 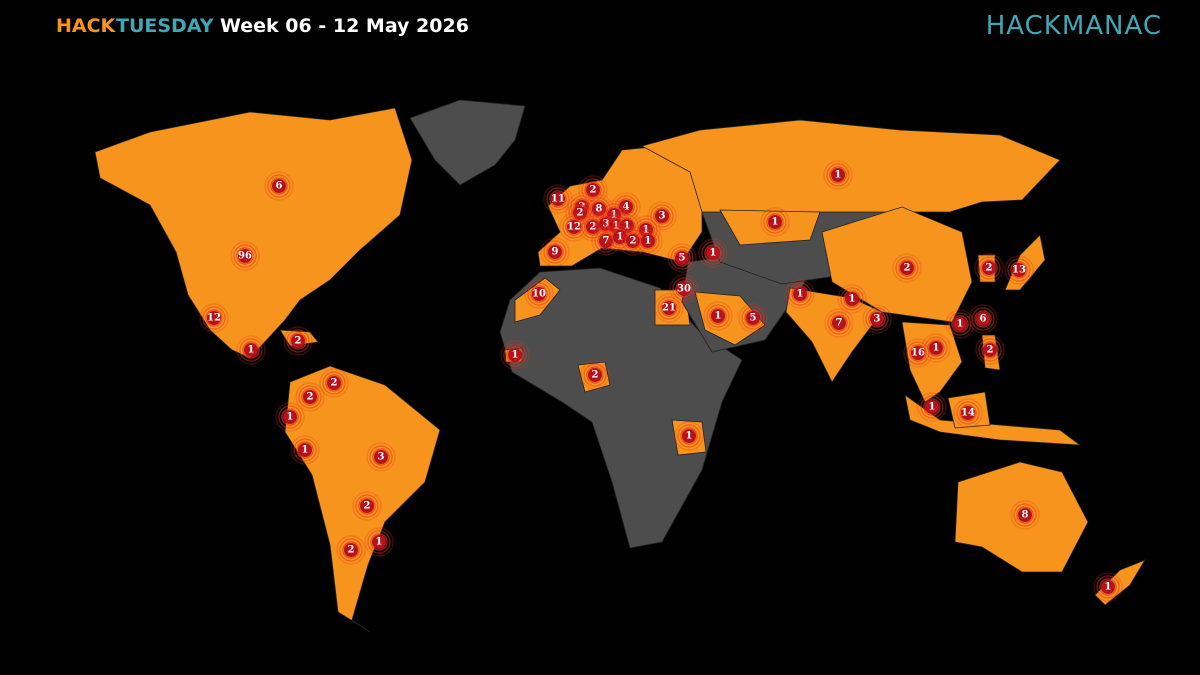 I want to click on marker-count: 30, so click(x=684, y=289).